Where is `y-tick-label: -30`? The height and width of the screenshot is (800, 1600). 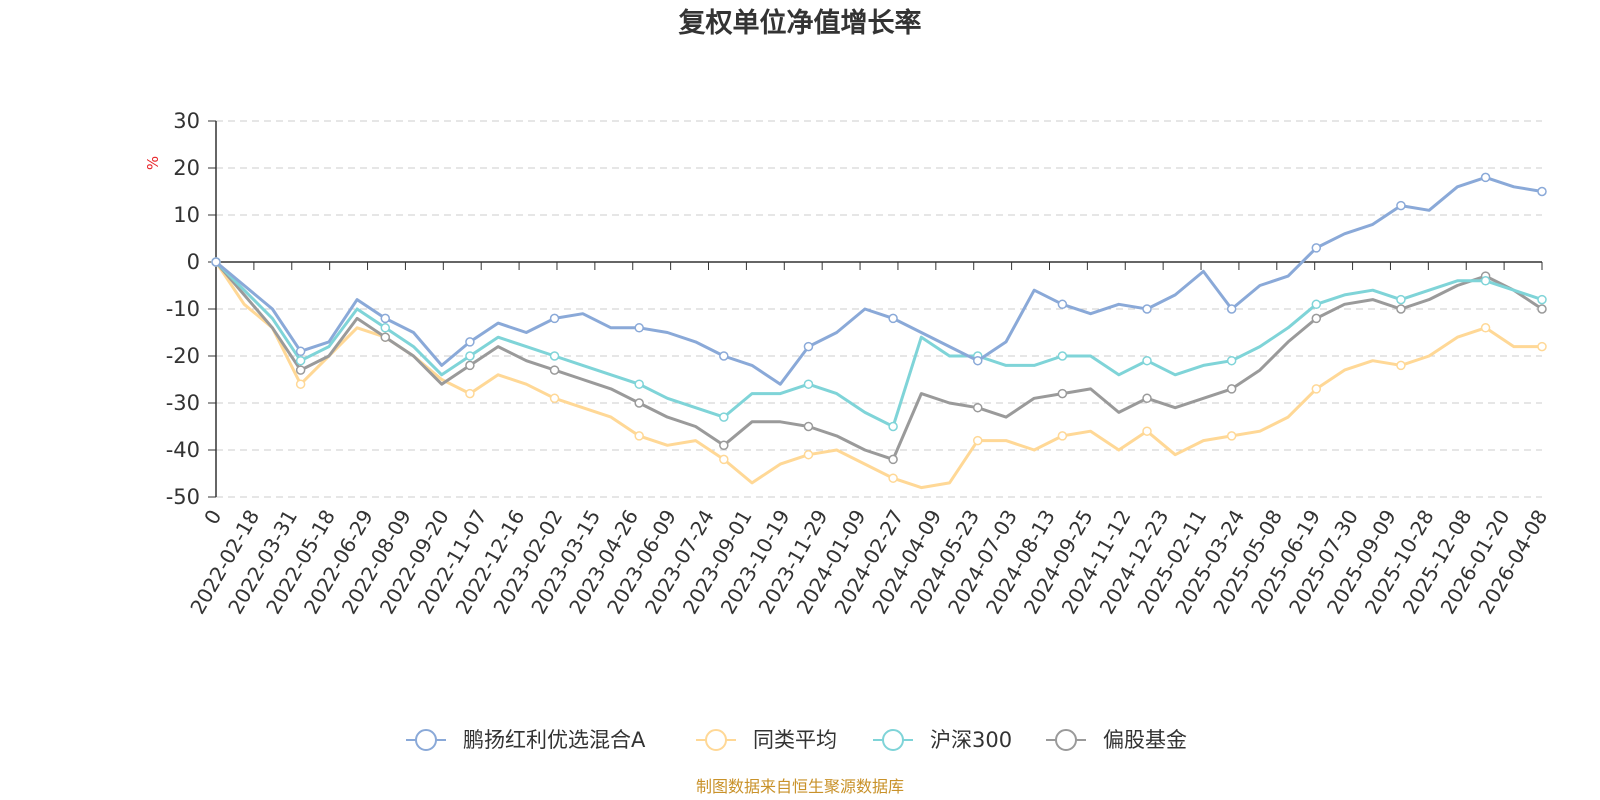 y-tick-label: -30 is located at coordinates (183, 403).